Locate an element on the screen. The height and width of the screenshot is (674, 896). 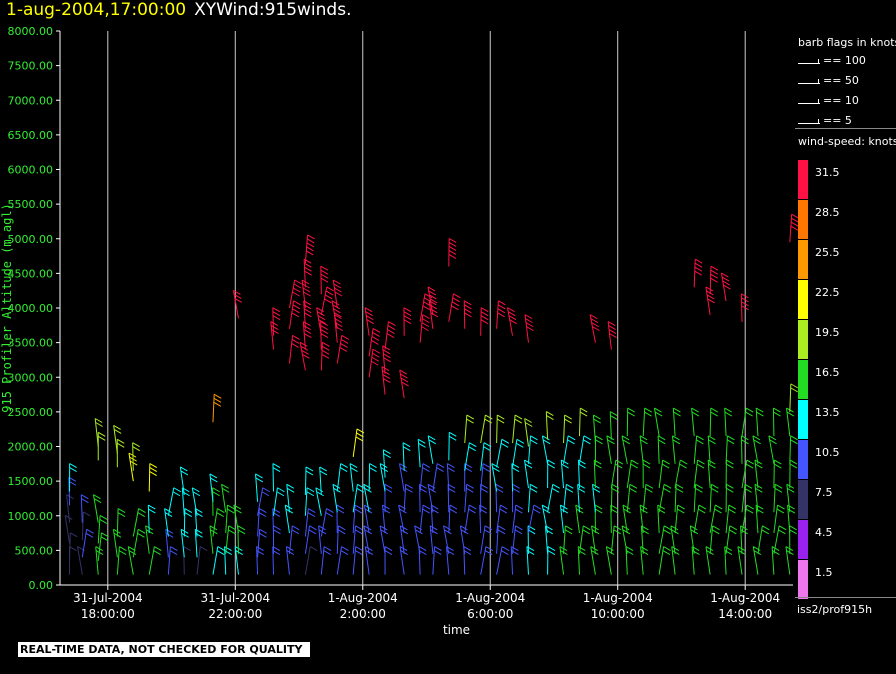
chart-title: 1-aug-2004,17:00:00 XYWind:915winds. is located at coordinates (178, 10).